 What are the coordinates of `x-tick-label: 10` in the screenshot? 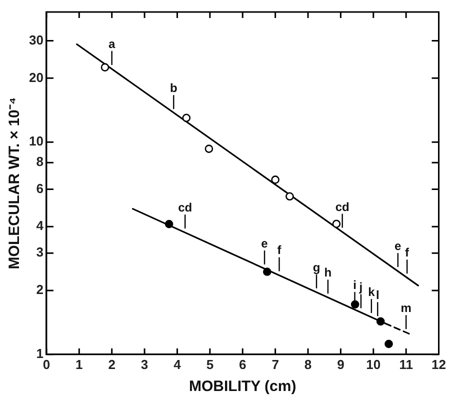 It's located at (373, 364).